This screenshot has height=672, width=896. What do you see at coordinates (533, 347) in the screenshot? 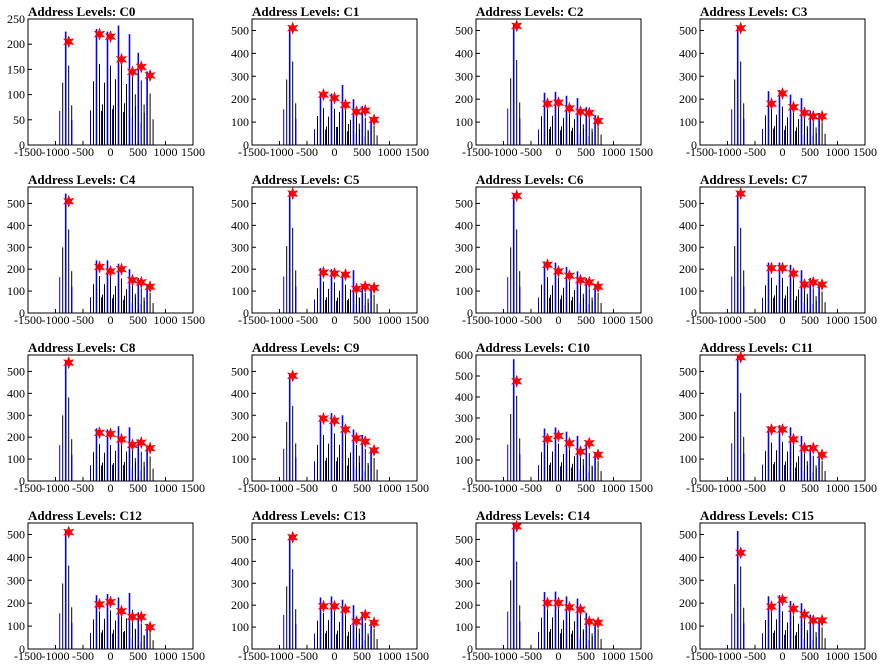
I see `chart-title: Address Levels: C10` at bounding box center [533, 347].